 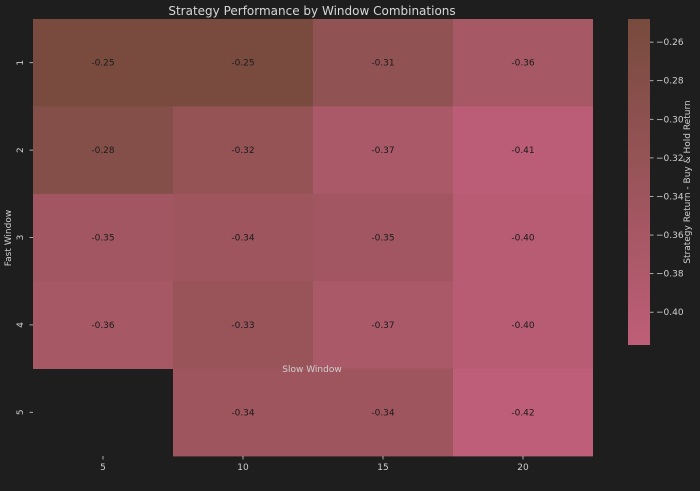 I want to click on colorbar-tick-label: −0.30, so click(x=670, y=120).